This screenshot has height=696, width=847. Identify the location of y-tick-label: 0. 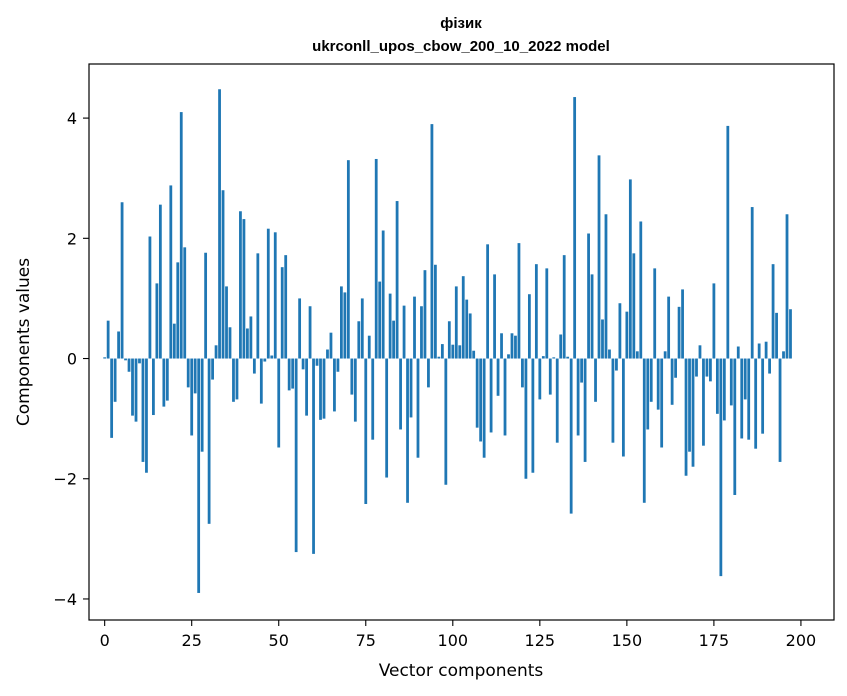
(72, 359).